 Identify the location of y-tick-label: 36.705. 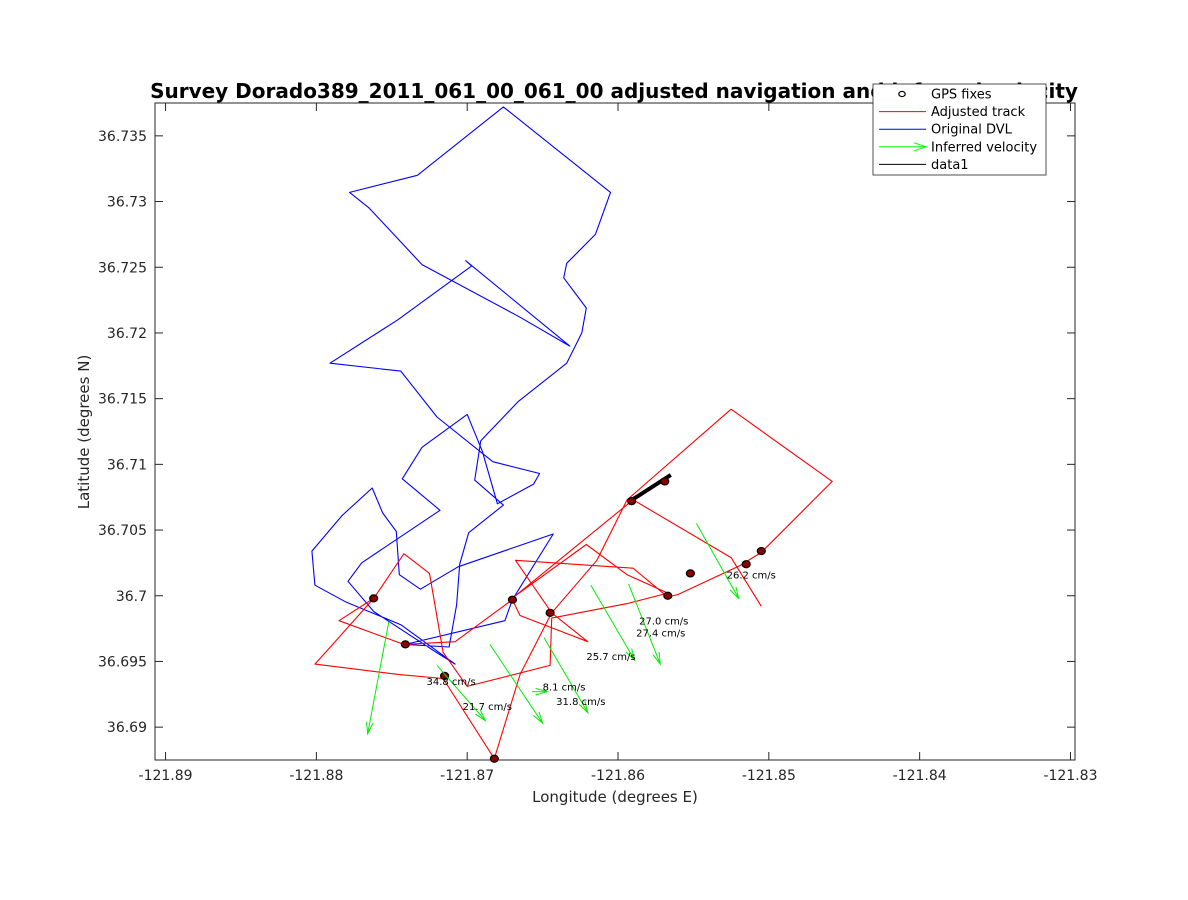
(122, 531).